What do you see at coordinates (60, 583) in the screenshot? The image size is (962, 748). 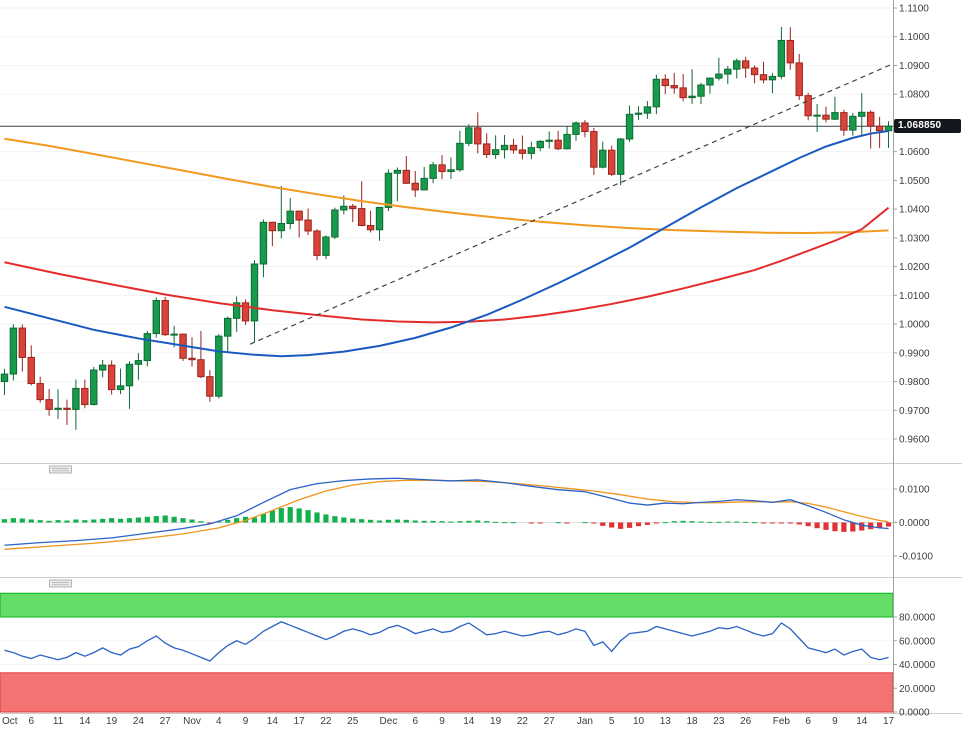 I see `oscillator-panel-grip` at bounding box center [60, 583].